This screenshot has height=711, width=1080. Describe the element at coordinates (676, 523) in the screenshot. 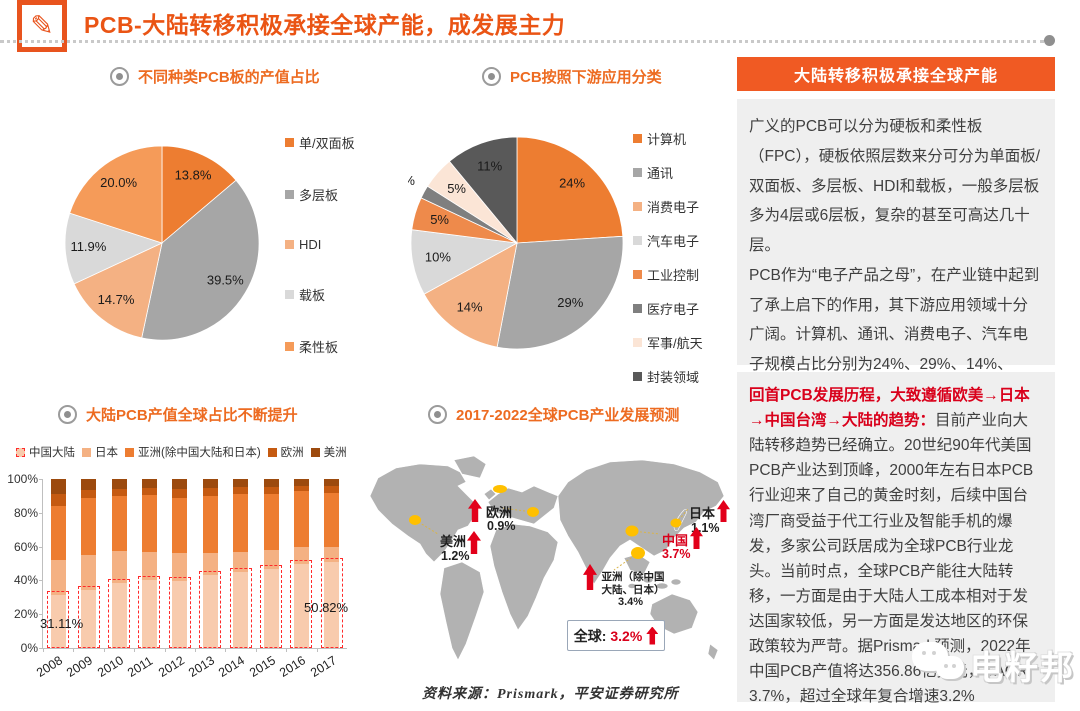

I see `map-marker-japan` at that location.